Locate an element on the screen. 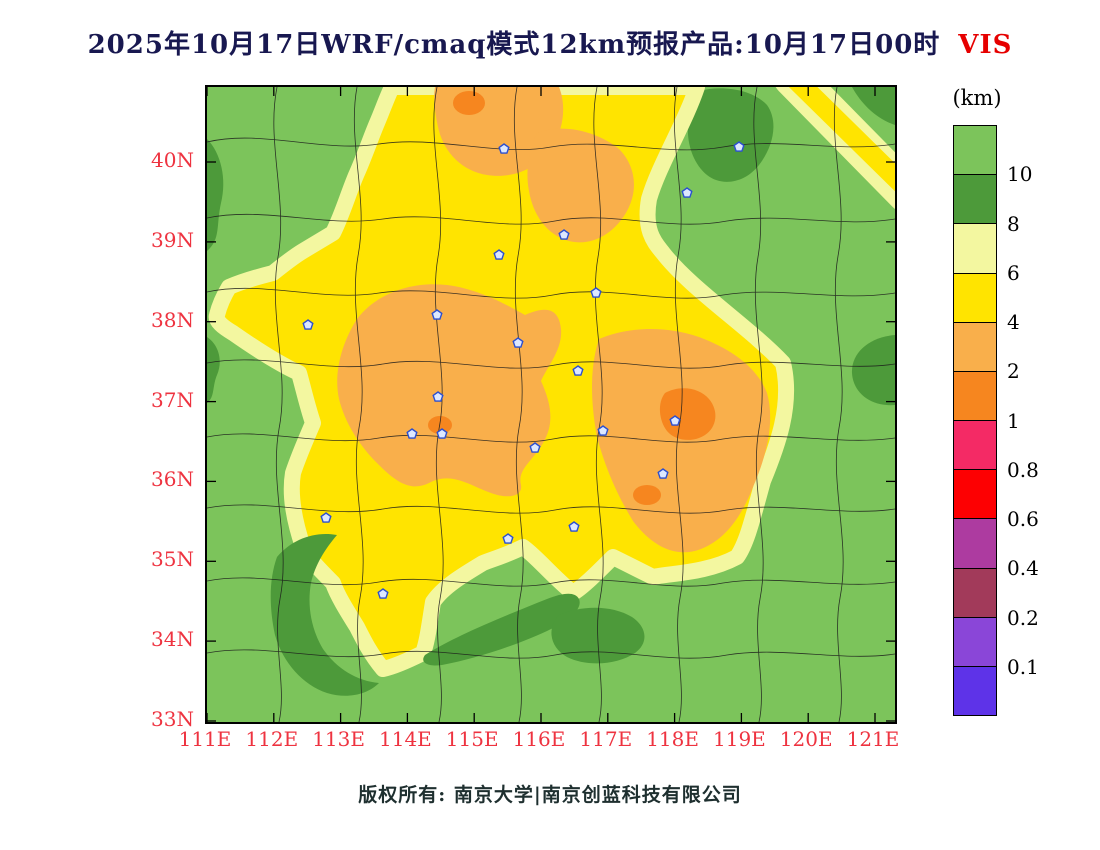 This screenshot has height=850, width=1100. legend-unit-label: (km) is located at coordinates (977, 98).